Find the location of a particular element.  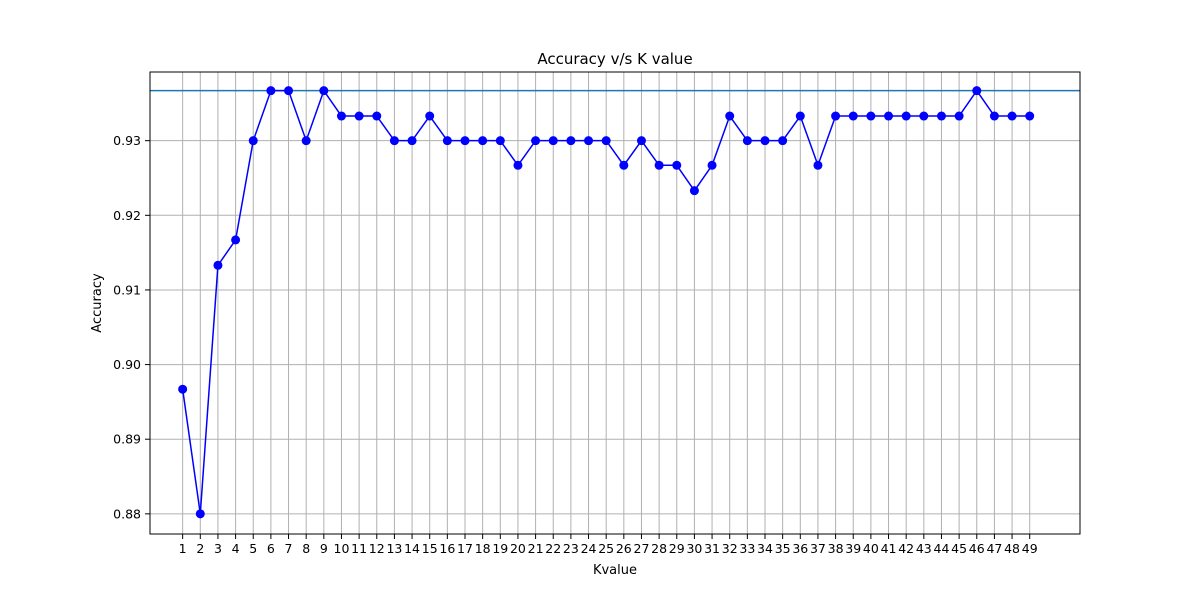

y-axis-label: Accuracy is located at coordinates (97, 303).